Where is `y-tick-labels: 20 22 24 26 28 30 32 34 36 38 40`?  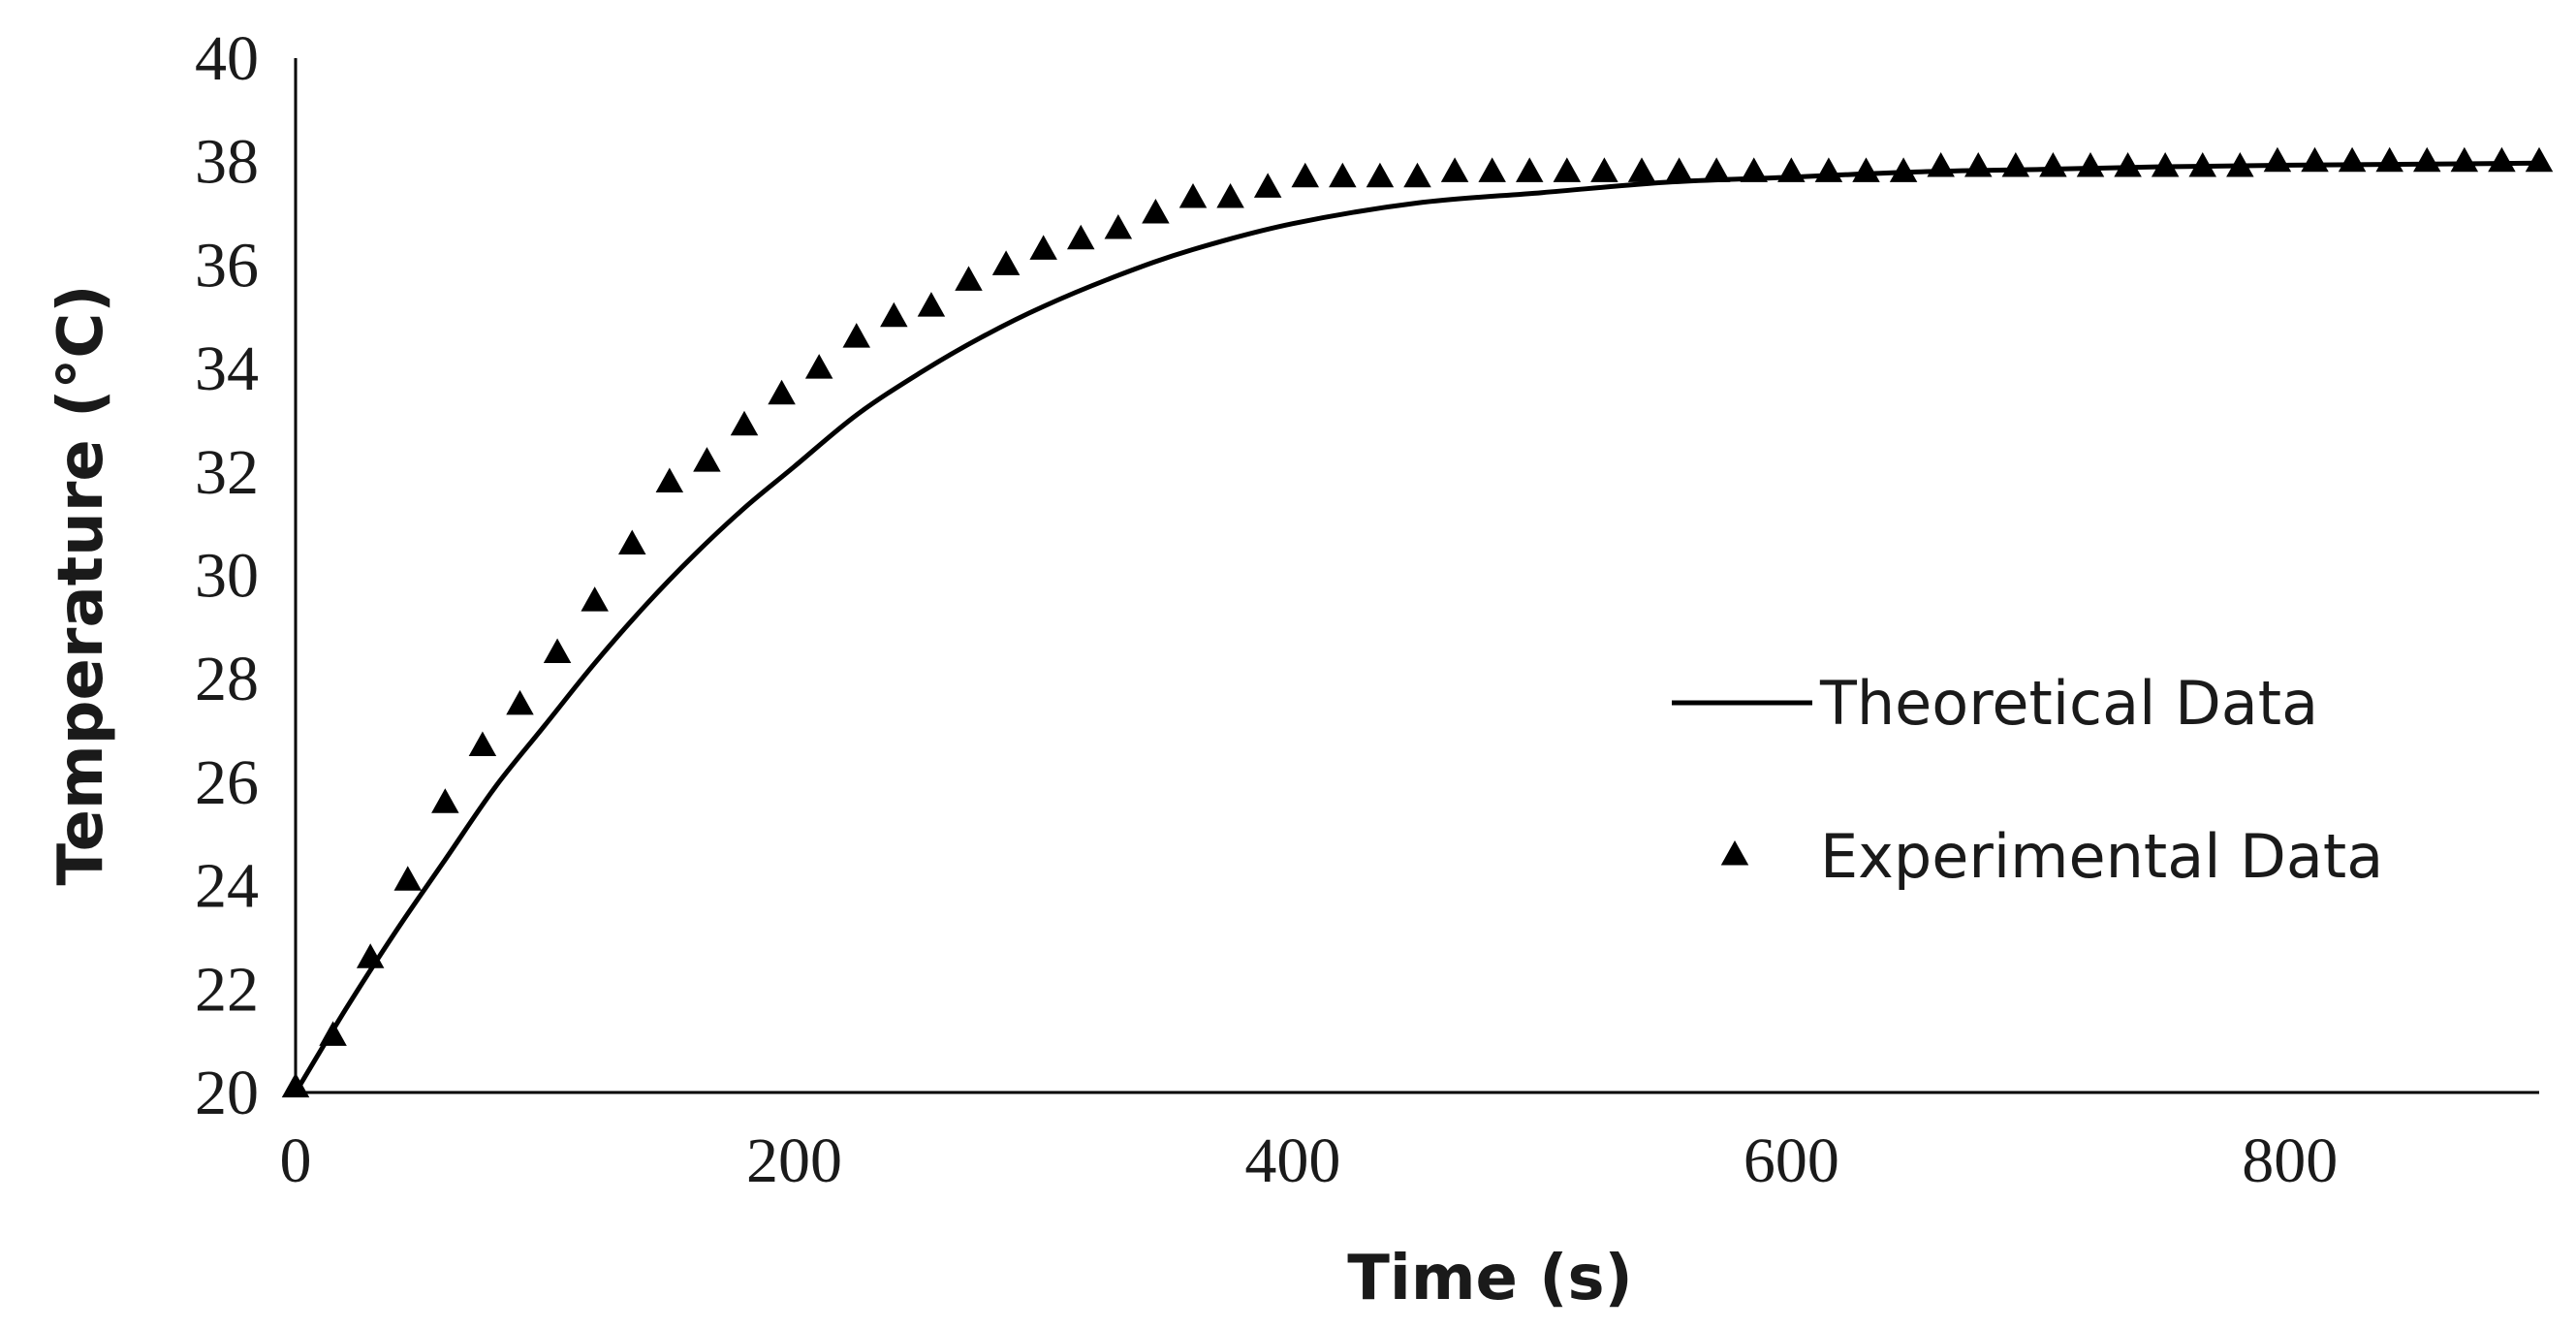
y-tick-labels: 20 22 24 26 28 30 32 34 36 38 40 is located at coordinates (227, 575).